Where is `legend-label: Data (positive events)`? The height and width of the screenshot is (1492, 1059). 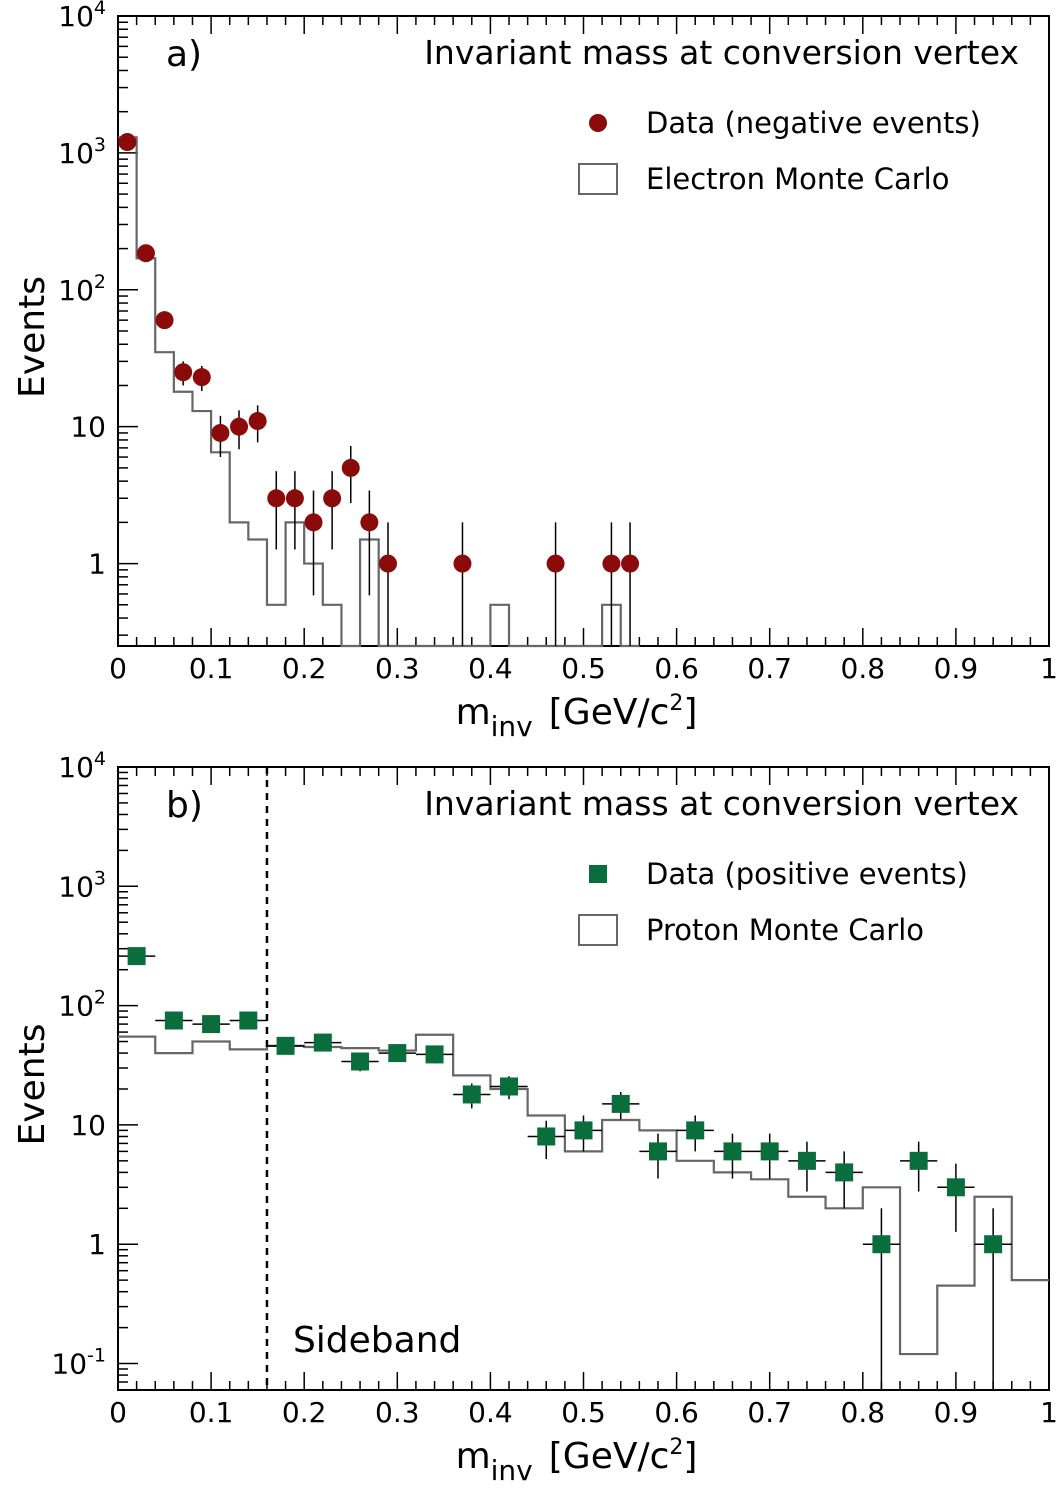
legend-label: Data (positive events) is located at coordinates (807, 874).